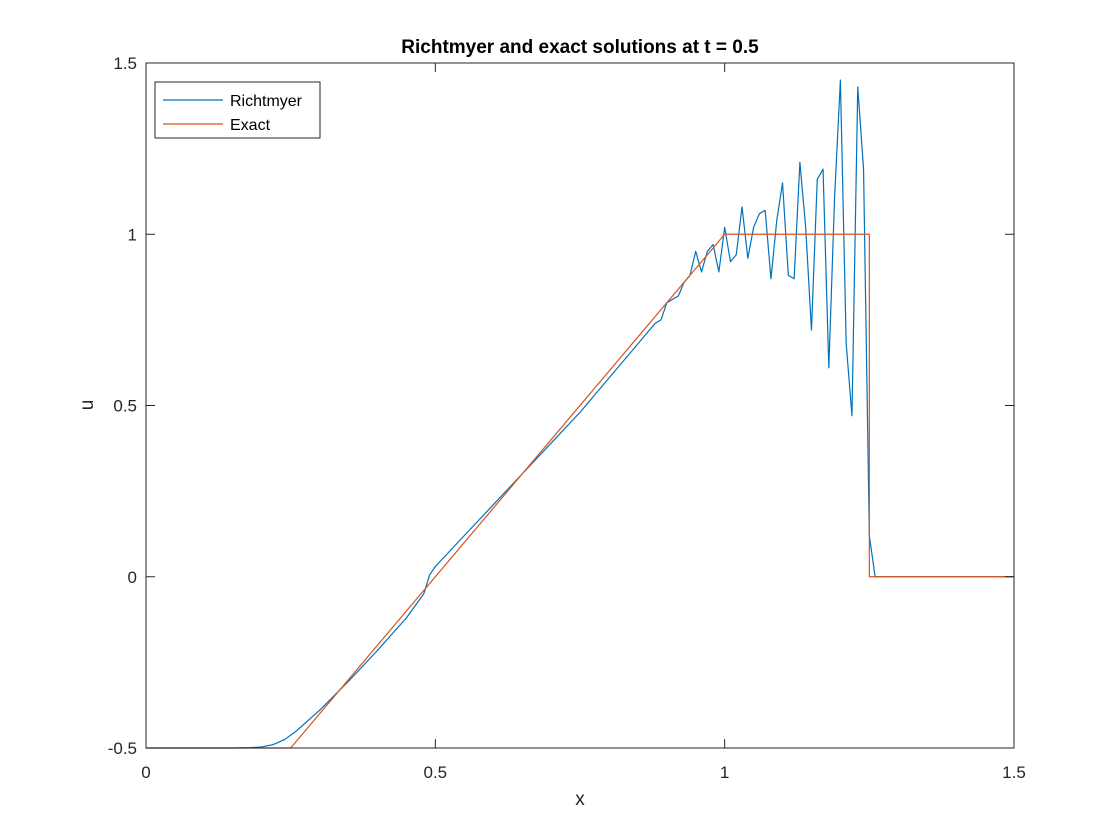 Image resolution: width=1120 pixels, height=840 pixels. I want to click on y-axis-label: u, so click(87, 405).